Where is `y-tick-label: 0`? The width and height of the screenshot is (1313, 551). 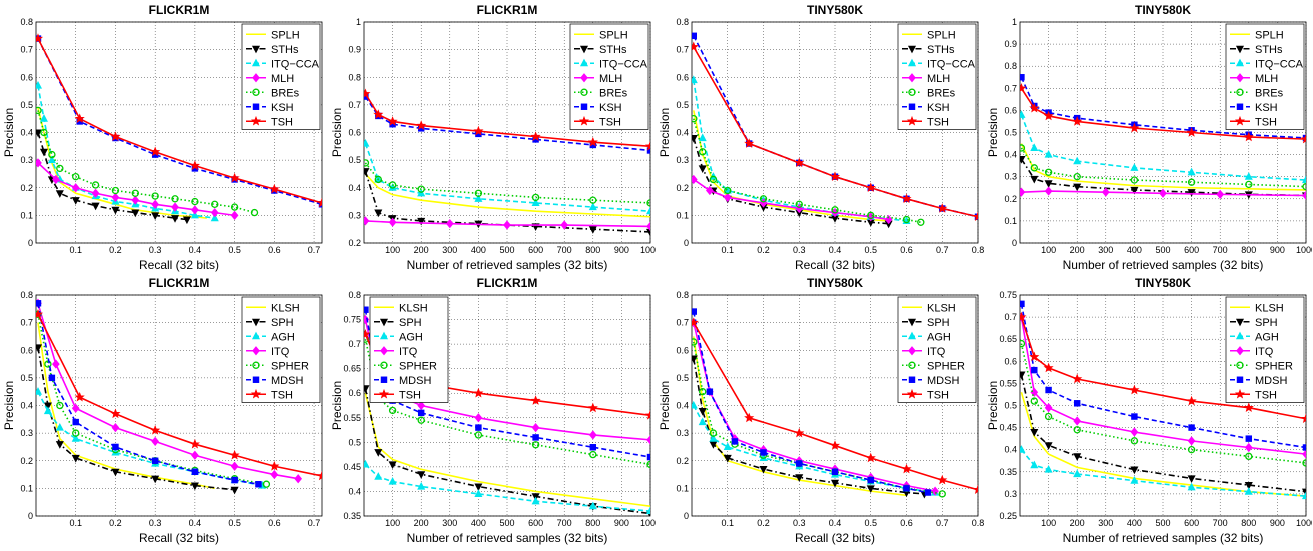 y-tick-label: 0 is located at coordinates (686, 243).